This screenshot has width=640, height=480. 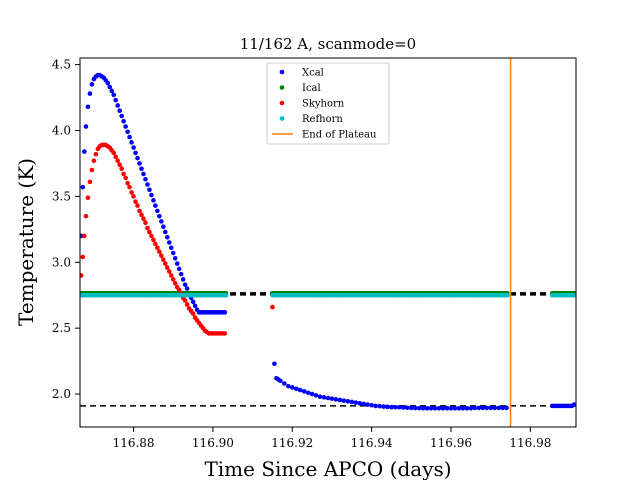 What do you see at coordinates (213, 443) in the screenshot?
I see `x-tick-label: 116.90` at bounding box center [213, 443].